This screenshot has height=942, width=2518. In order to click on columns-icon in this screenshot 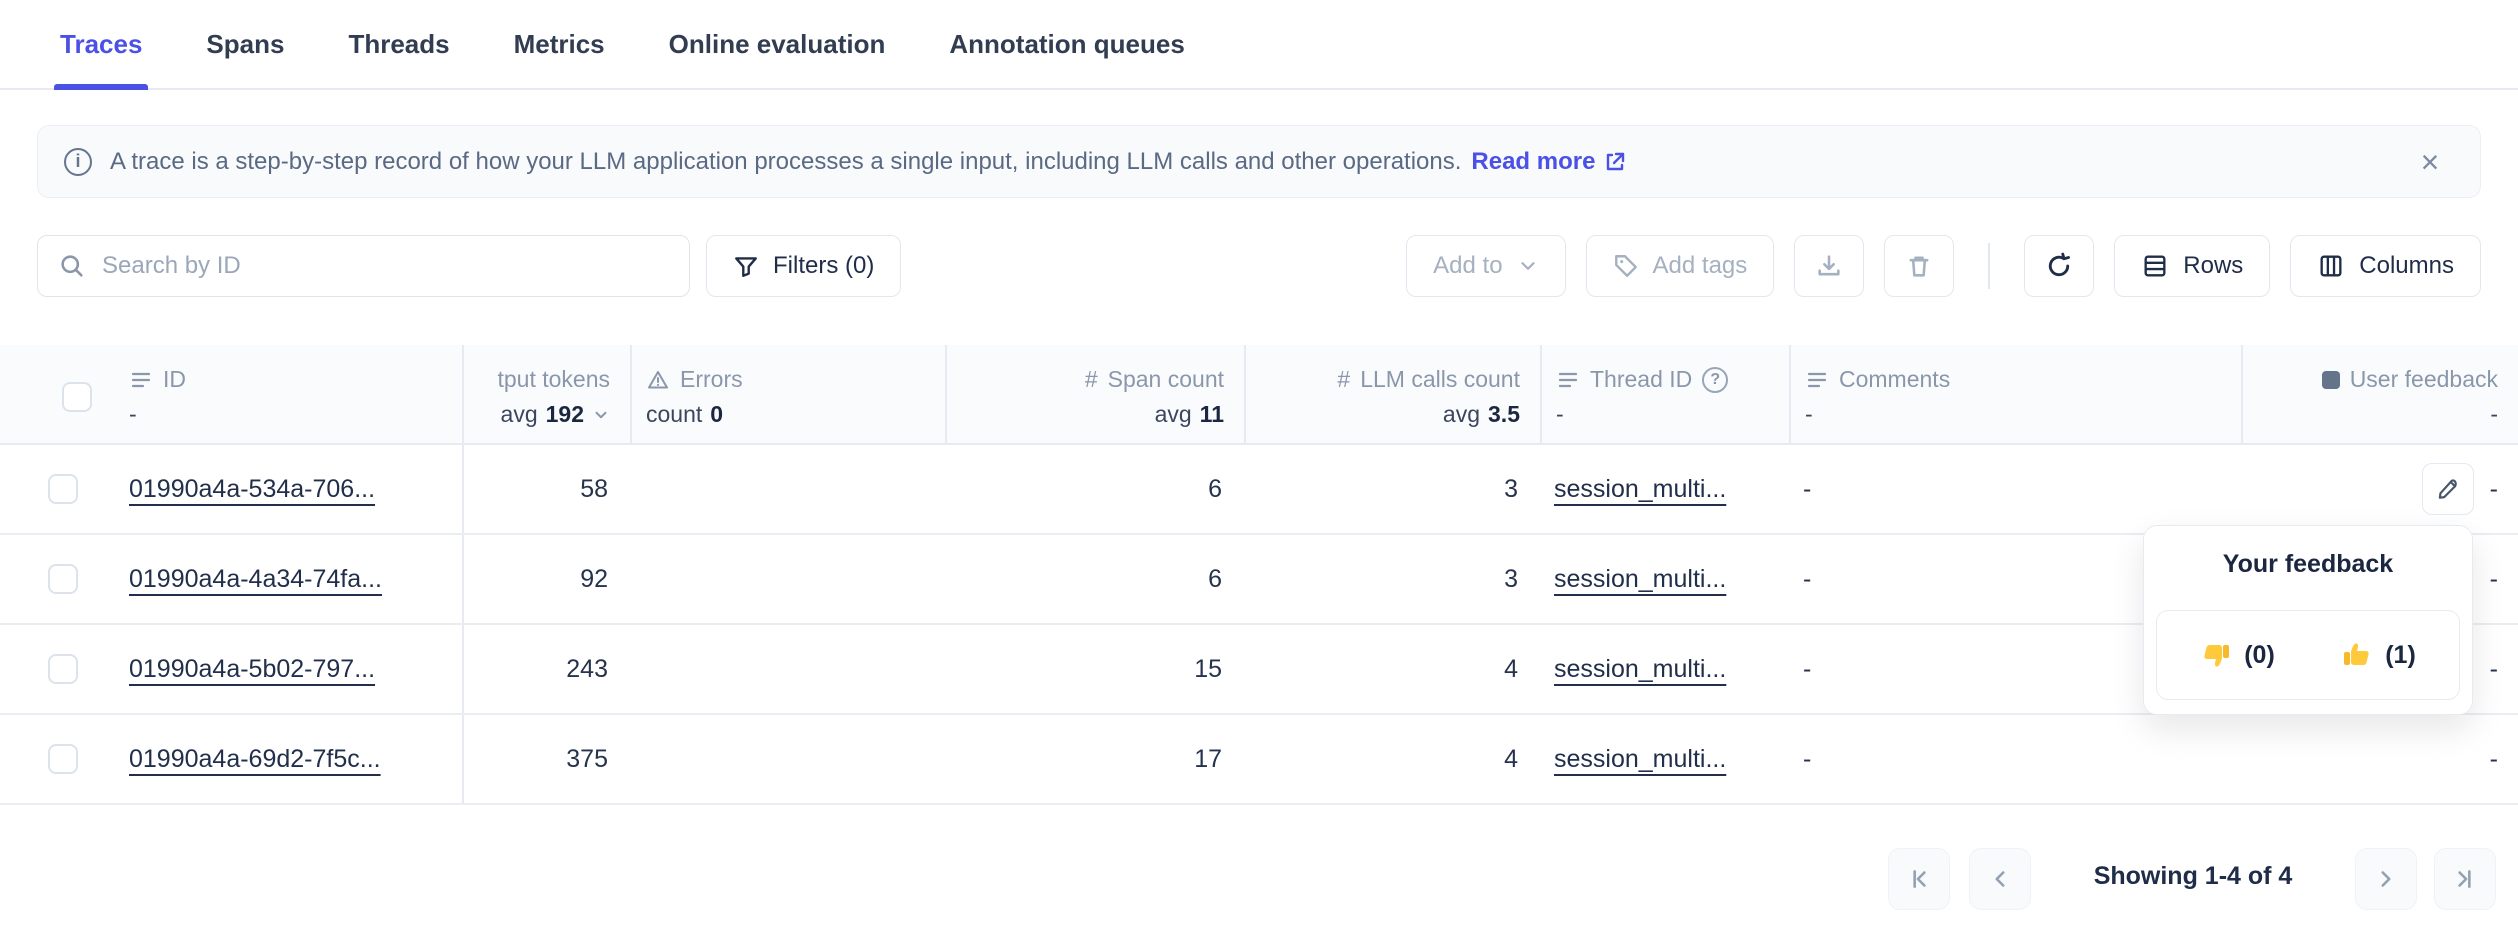, I will do `click(2331, 266)`.